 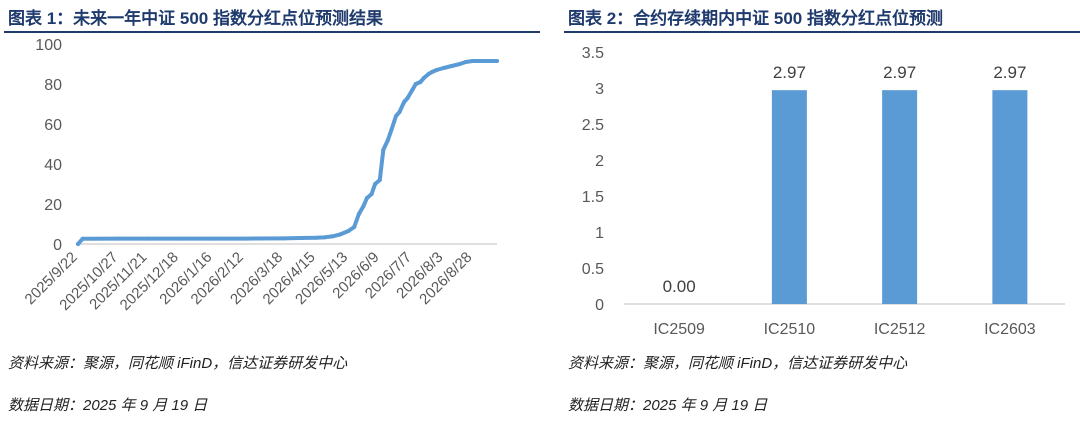 I want to click on y-tick-label: 0.5, so click(x=593, y=269).